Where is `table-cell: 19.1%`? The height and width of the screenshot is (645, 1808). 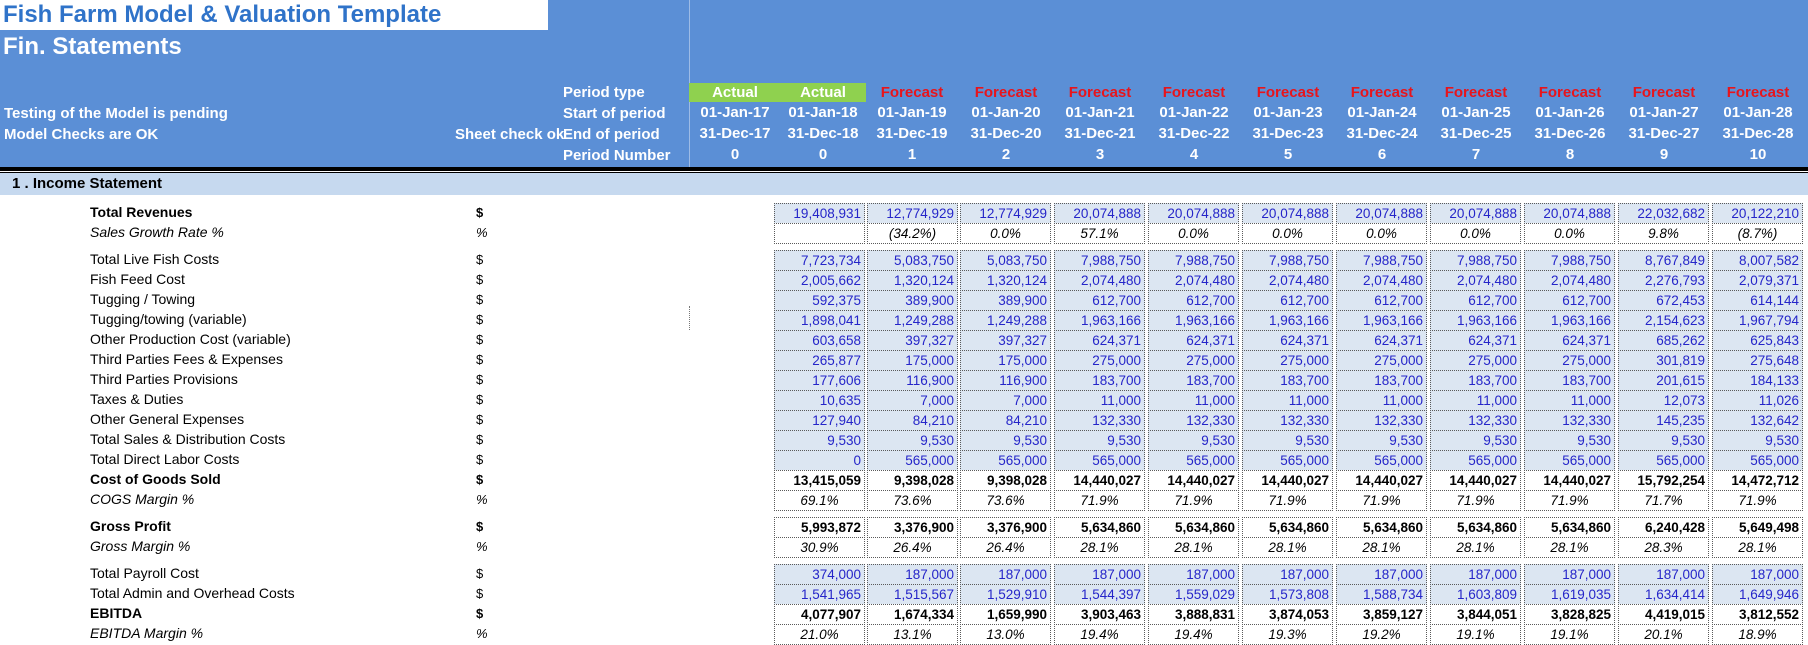
table-cell: 19.1% is located at coordinates (1569, 634).